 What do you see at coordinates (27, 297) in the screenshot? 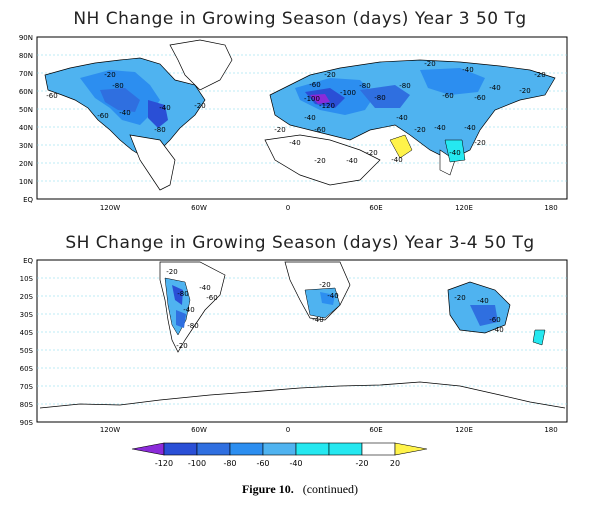
I see `sh-lat-label: 20S` at bounding box center [27, 297].